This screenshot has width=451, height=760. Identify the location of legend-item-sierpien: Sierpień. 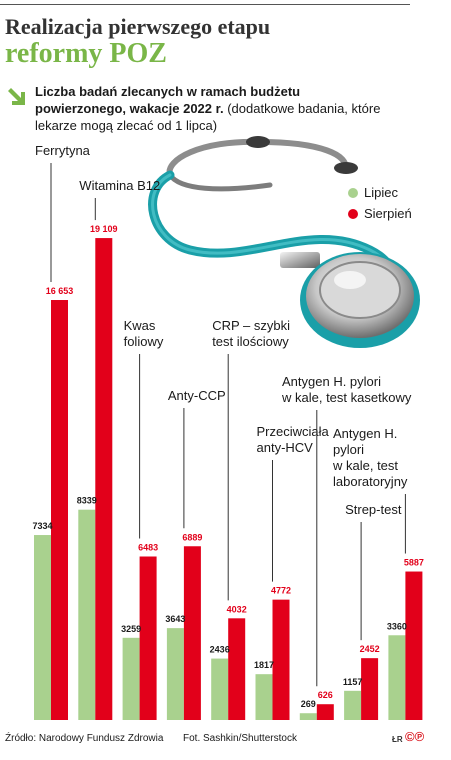
(380, 213).